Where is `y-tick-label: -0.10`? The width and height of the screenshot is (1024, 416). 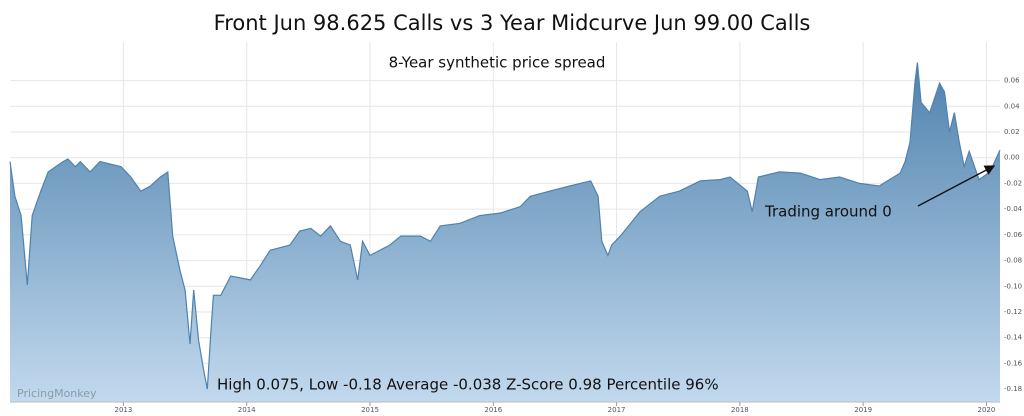
y-tick-label: -0.10 is located at coordinates (1013, 286).